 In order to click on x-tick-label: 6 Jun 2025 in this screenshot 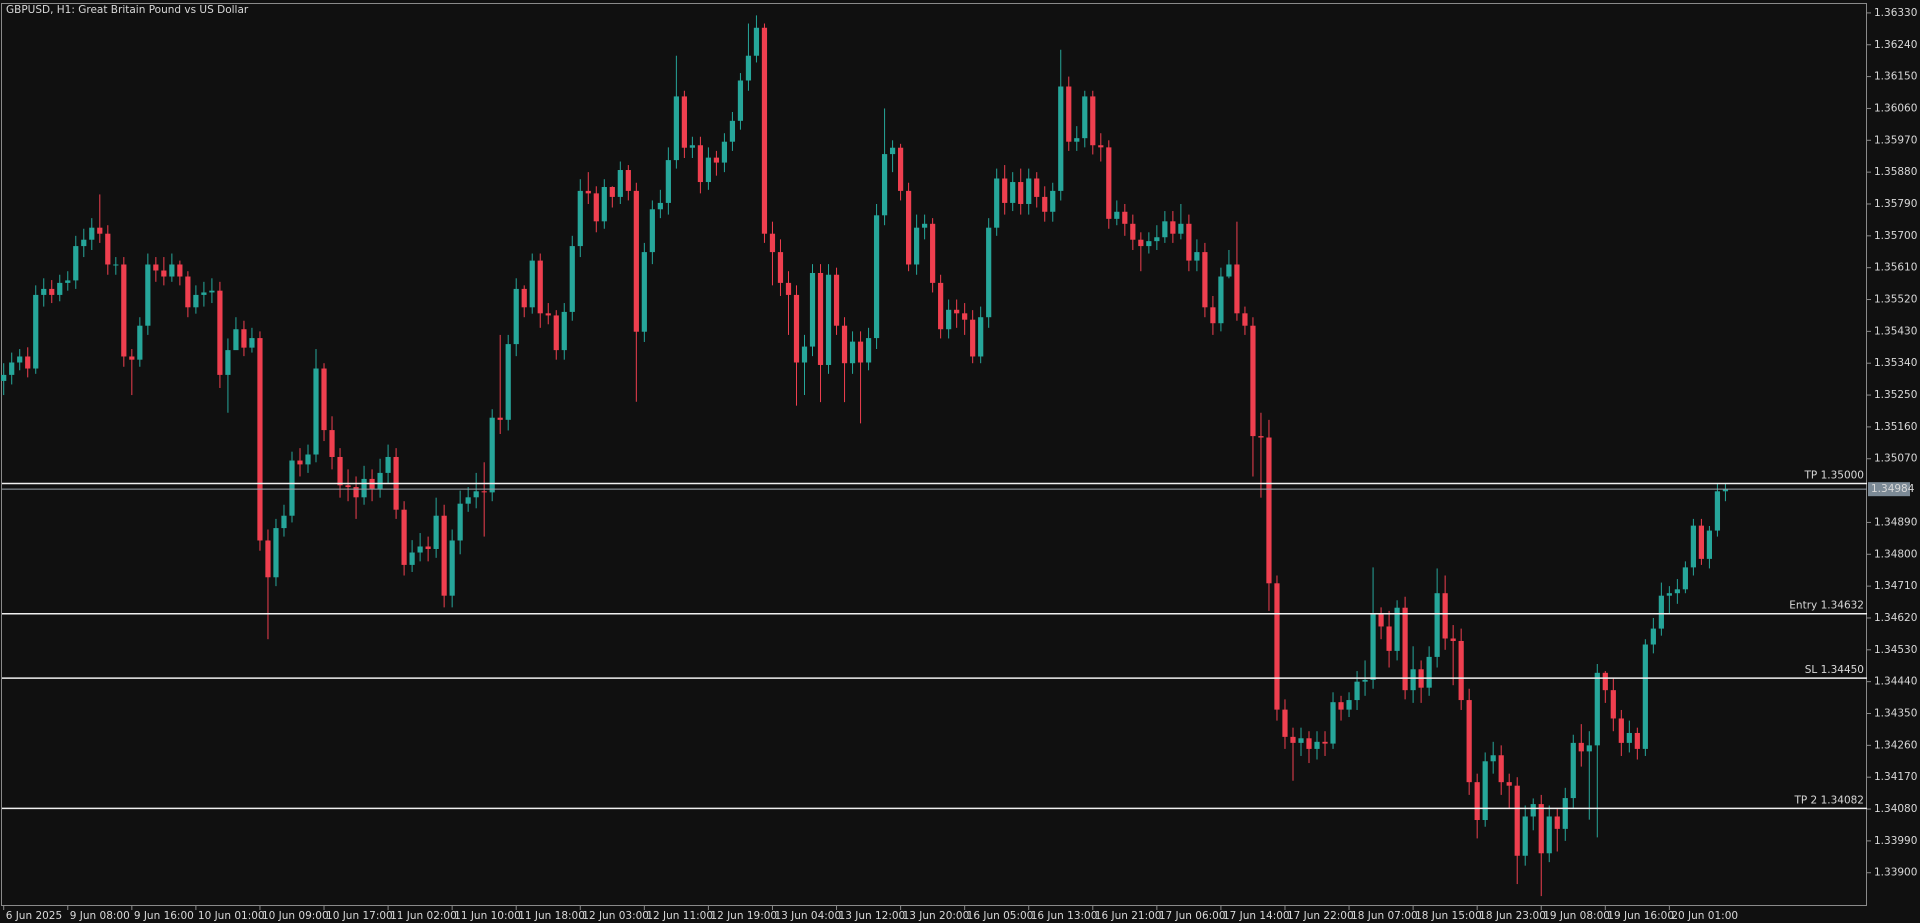, I will do `click(34, 916)`.